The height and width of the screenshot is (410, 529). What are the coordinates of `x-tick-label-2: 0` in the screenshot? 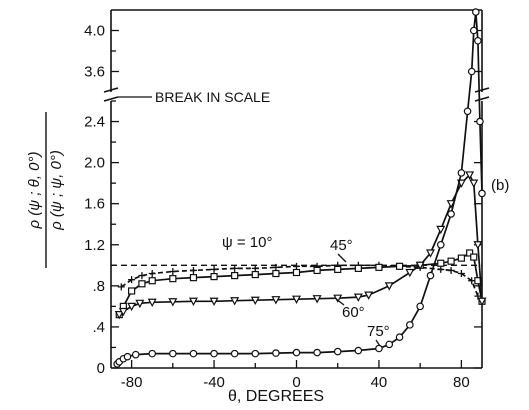 It's located at (296, 382).